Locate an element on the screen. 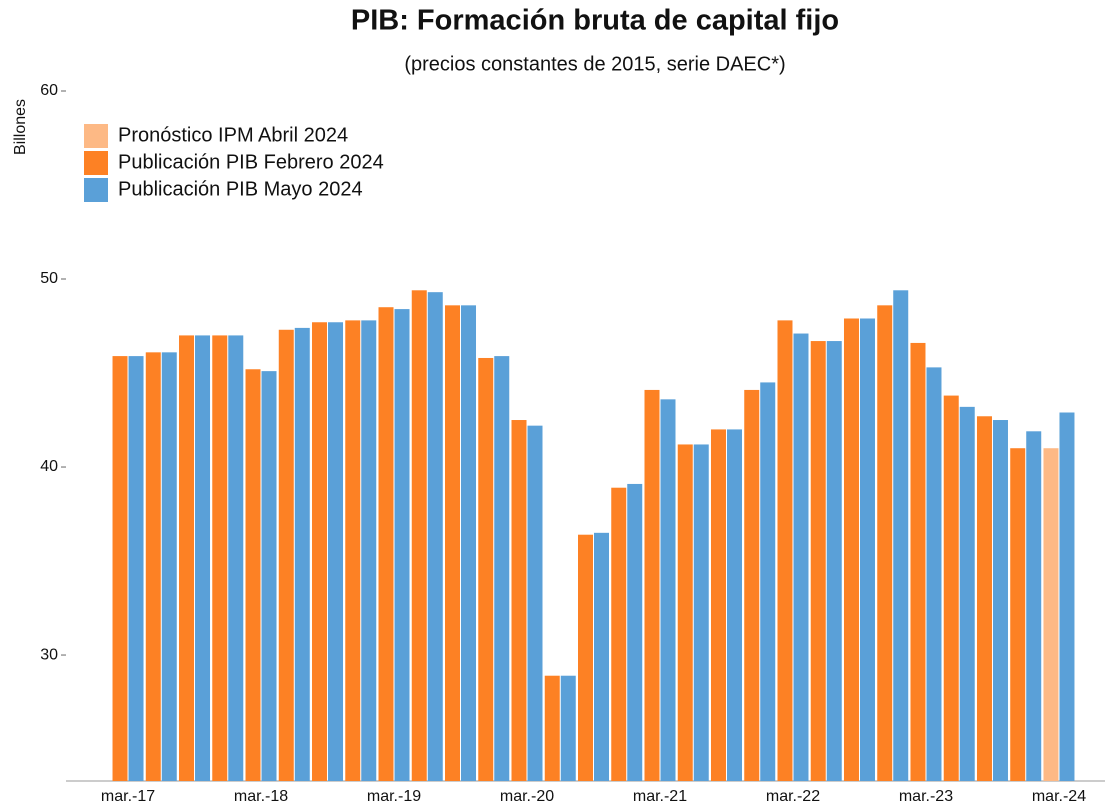 This screenshot has height=808, width=1109. x-tick-label: mar.-21 is located at coordinates (660, 796).